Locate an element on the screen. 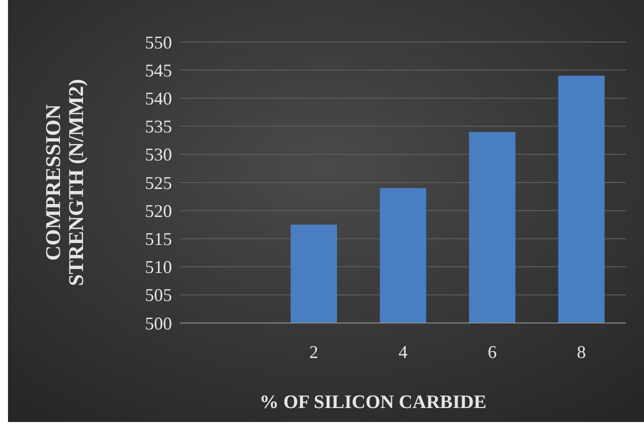 This screenshot has height=430, width=644. x-tick-label: 4 is located at coordinates (403, 352).